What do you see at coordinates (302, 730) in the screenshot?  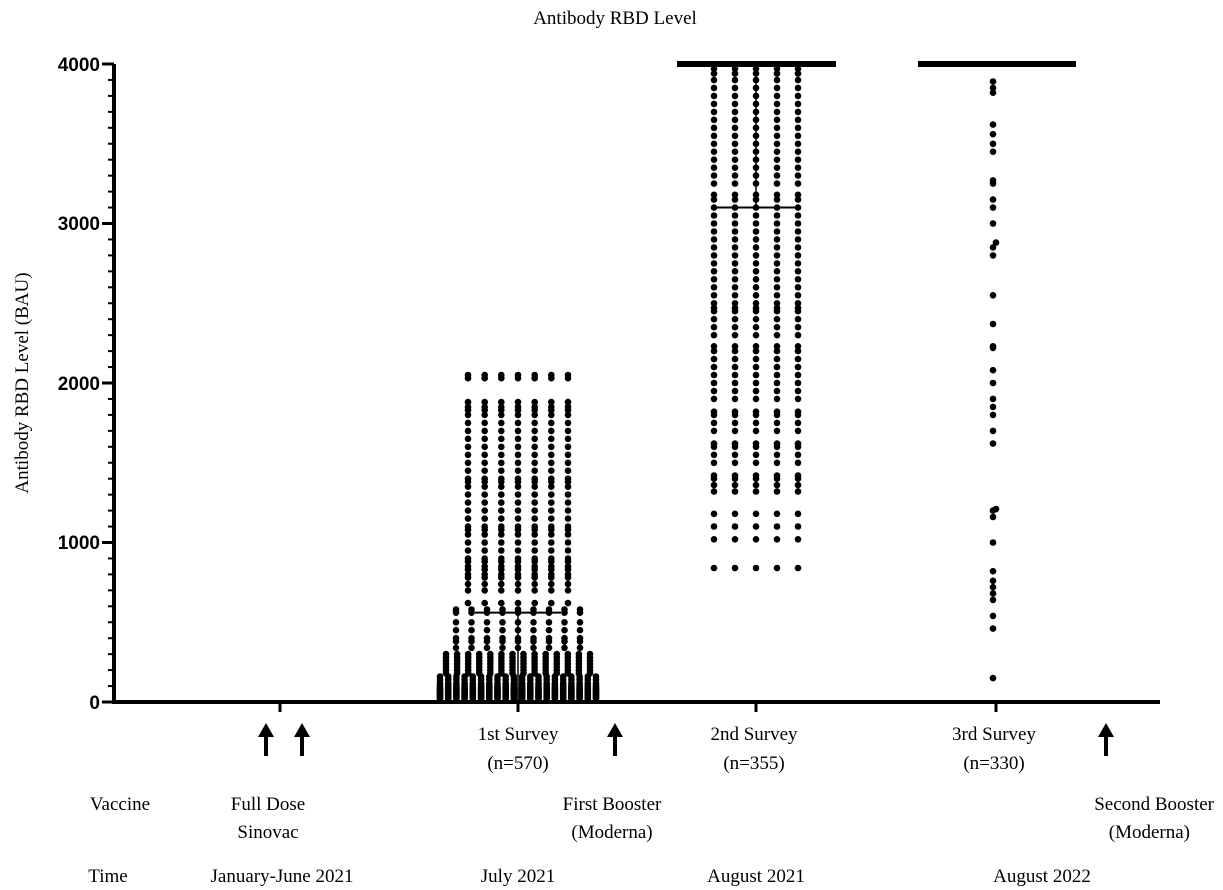 I see `event-arrow-head` at bounding box center [302, 730].